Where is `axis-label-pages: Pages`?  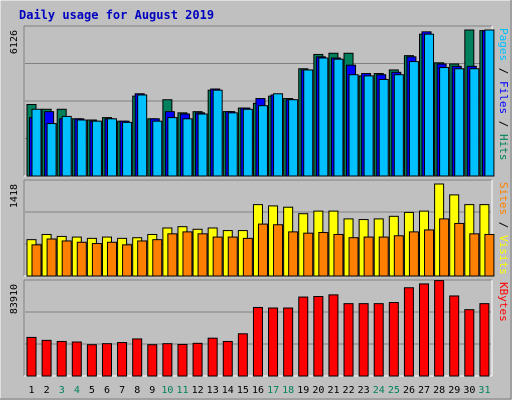
axis-label-pages: Pages is located at coordinates (503, 44).